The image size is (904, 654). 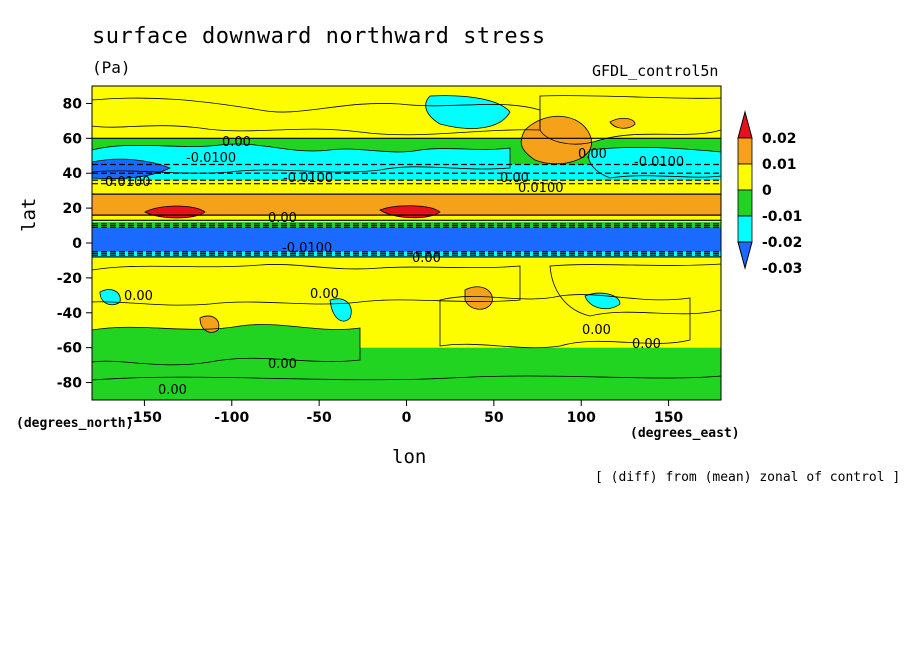 What do you see at coordinates (75, 423) in the screenshot?
I see `x-units-label: (degrees_north)` at bounding box center [75, 423].